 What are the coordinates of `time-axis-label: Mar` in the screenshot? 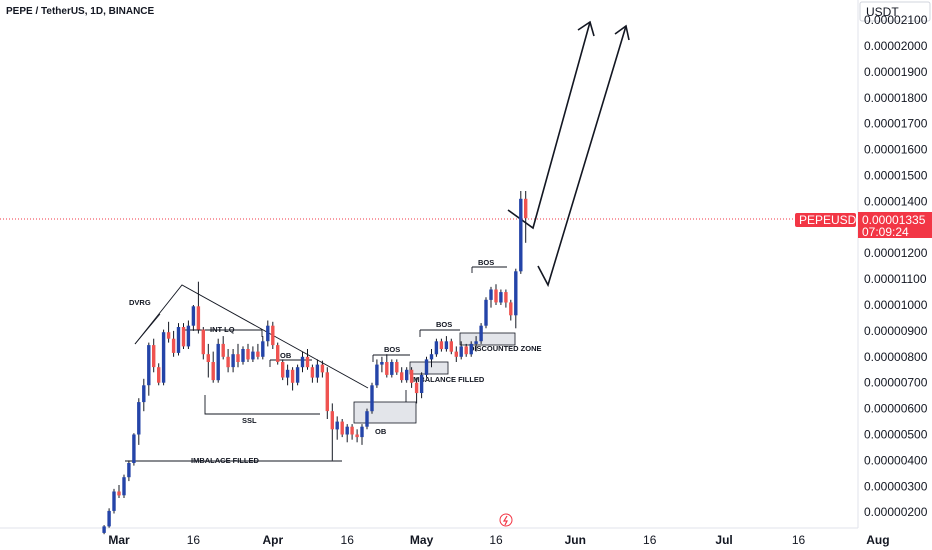 It's located at (119, 540).